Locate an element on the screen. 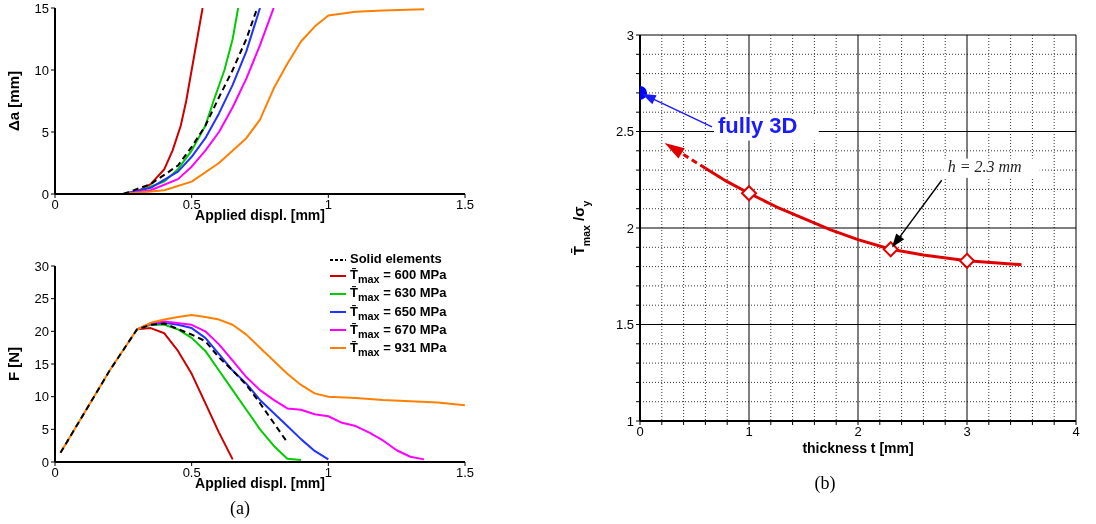 The height and width of the screenshot is (524, 1096). y-tick-label: 3 is located at coordinates (630, 35).